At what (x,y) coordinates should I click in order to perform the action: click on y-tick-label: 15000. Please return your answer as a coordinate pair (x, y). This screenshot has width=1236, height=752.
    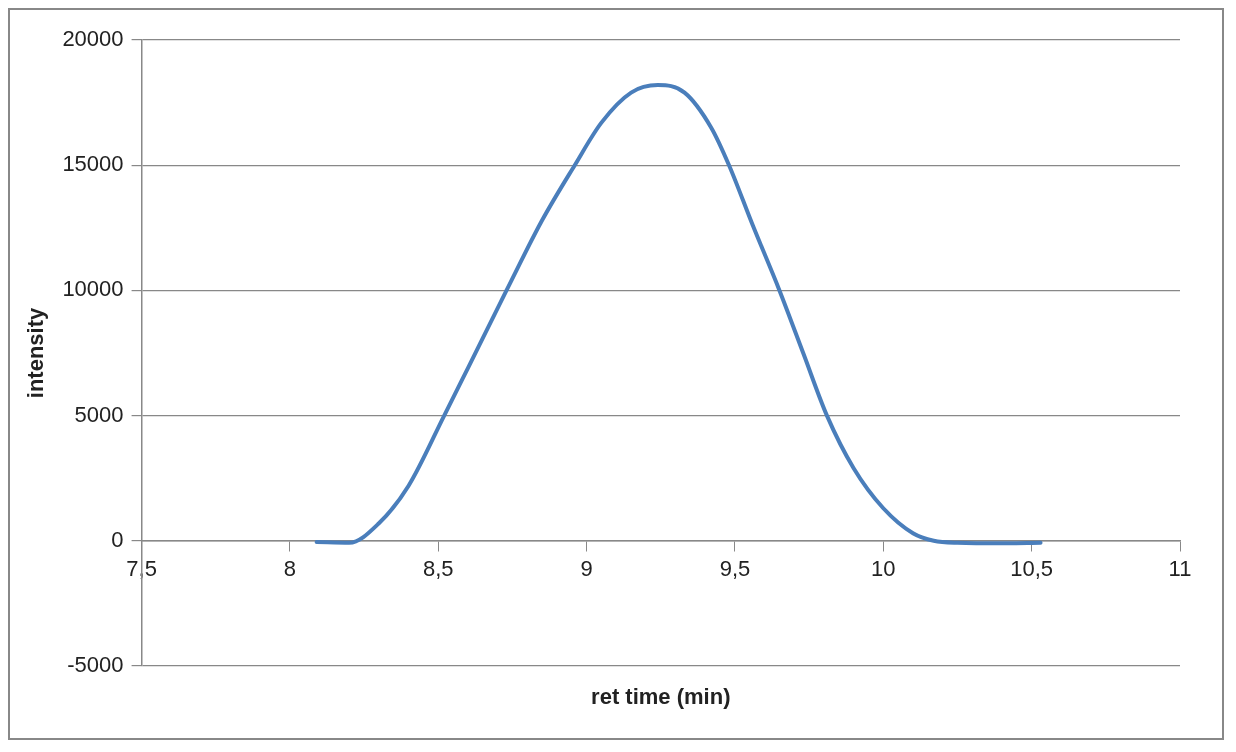
    Looking at the image, I should click on (93, 164).